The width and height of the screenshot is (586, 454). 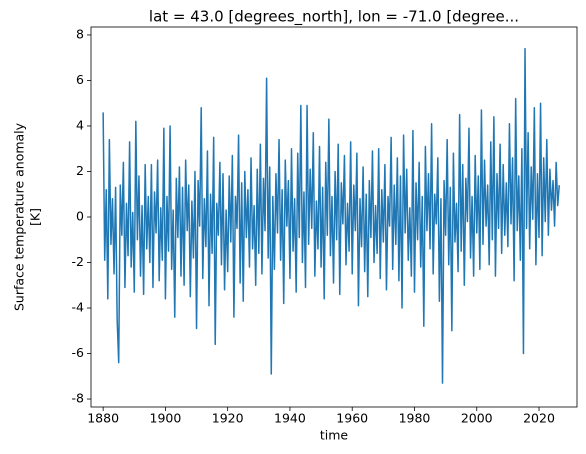 What do you see at coordinates (477, 418) in the screenshot?
I see `x-tick-label: 2000` at bounding box center [477, 418].